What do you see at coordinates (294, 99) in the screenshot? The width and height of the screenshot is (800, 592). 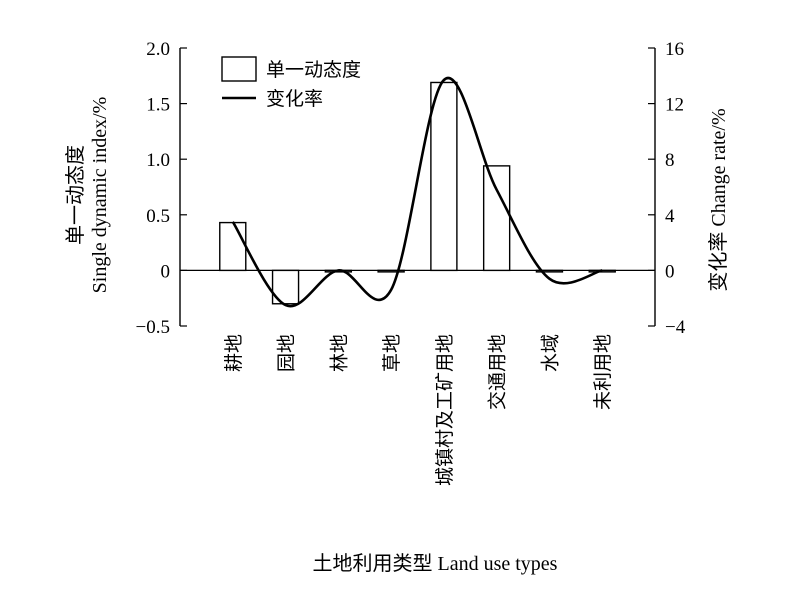 I see `legend-line-label: 变化率` at bounding box center [294, 99].